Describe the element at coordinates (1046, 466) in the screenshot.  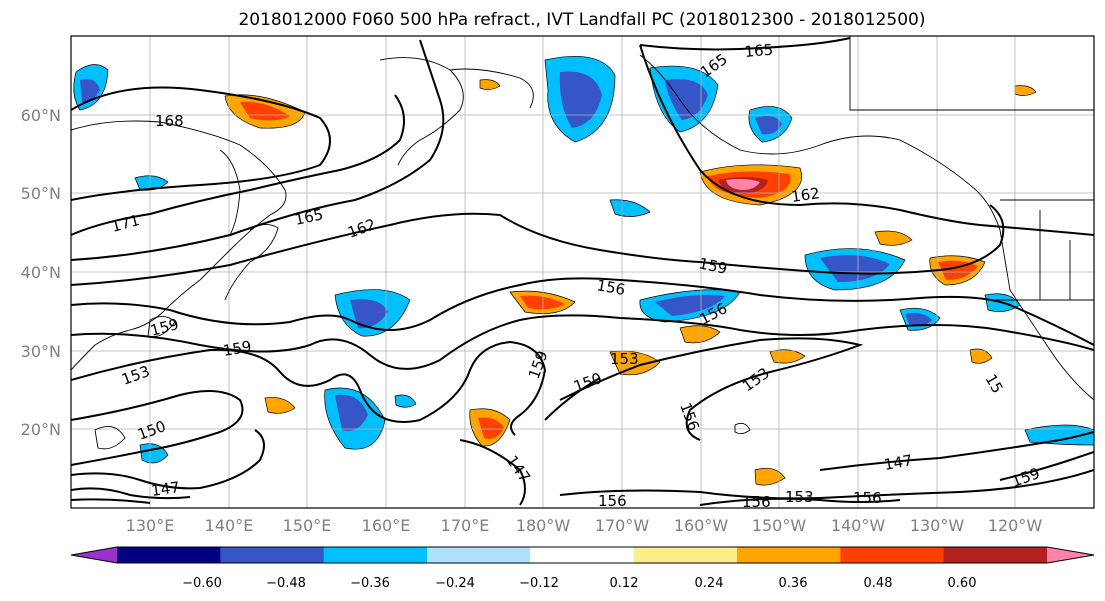
I see `contour-159-south` at that location.